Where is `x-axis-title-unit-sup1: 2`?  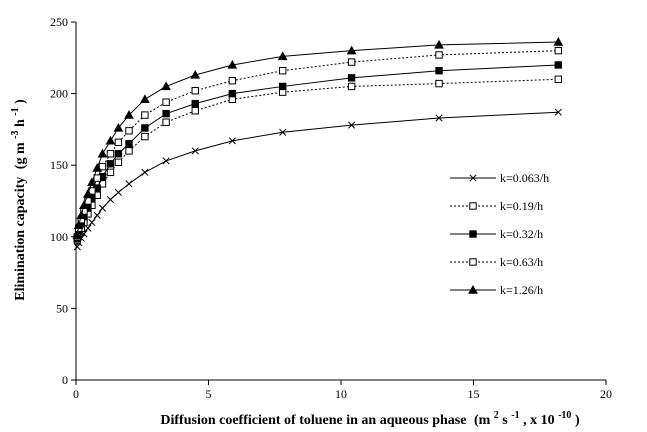
x-axis-title-unit-sup1: 2 is located at coordinates (496, 415).